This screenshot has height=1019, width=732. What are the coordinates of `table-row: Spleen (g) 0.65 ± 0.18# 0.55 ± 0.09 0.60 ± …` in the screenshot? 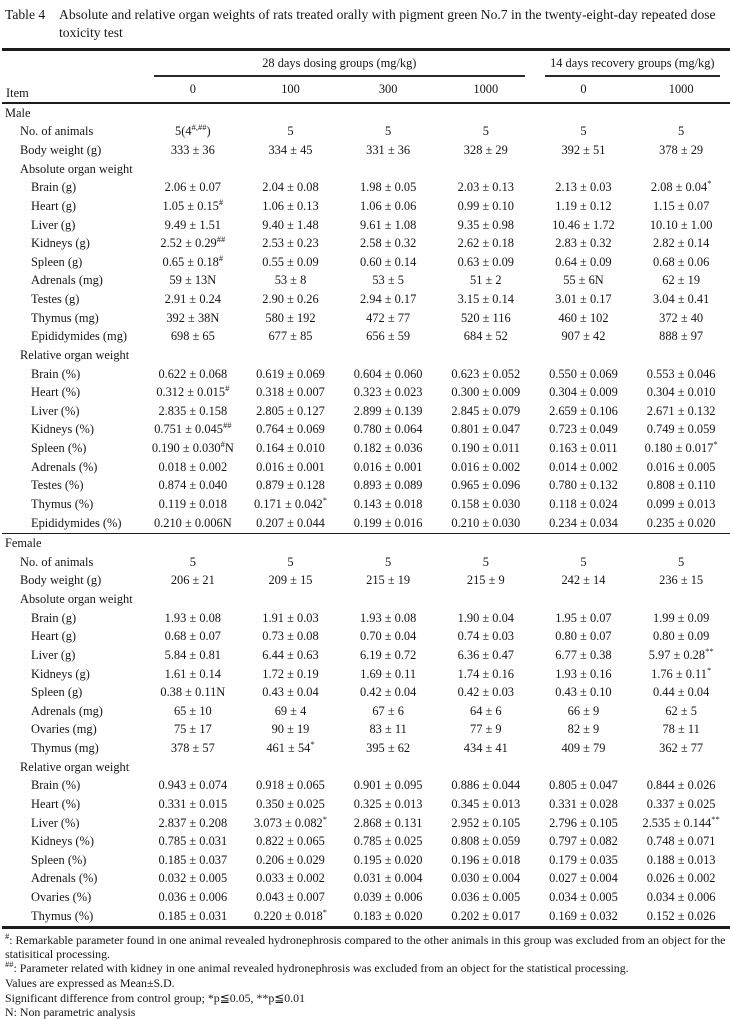 It's located at (366, 262).